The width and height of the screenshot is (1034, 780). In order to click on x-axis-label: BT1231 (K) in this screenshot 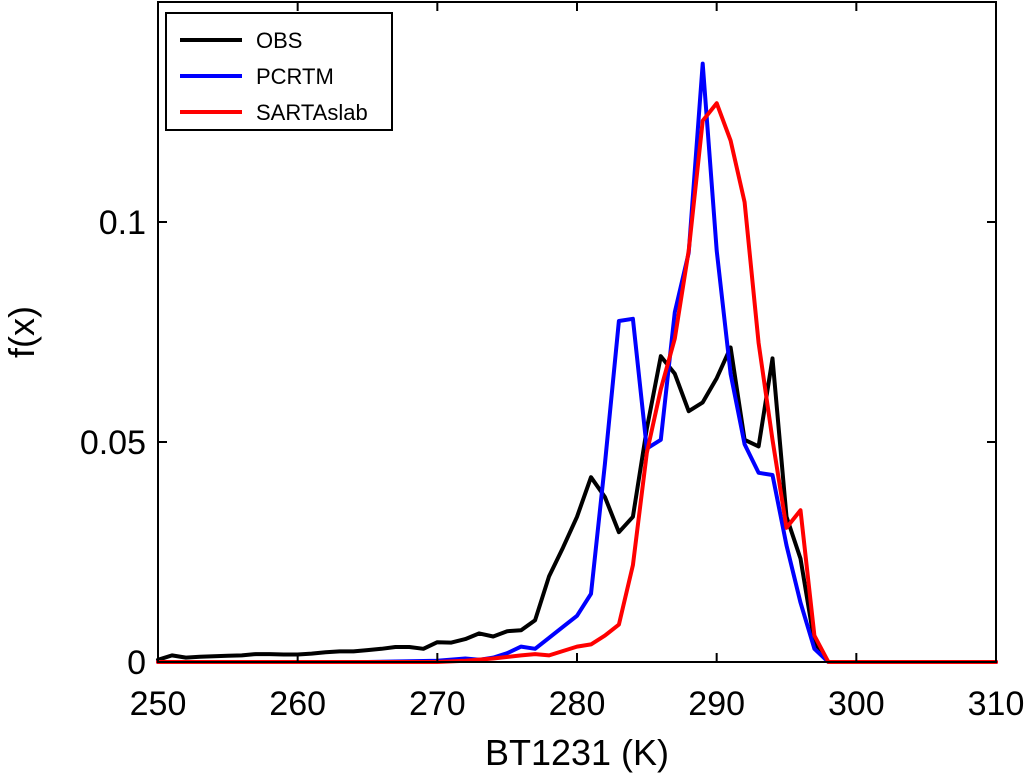, I will do `click(577, 752)`.